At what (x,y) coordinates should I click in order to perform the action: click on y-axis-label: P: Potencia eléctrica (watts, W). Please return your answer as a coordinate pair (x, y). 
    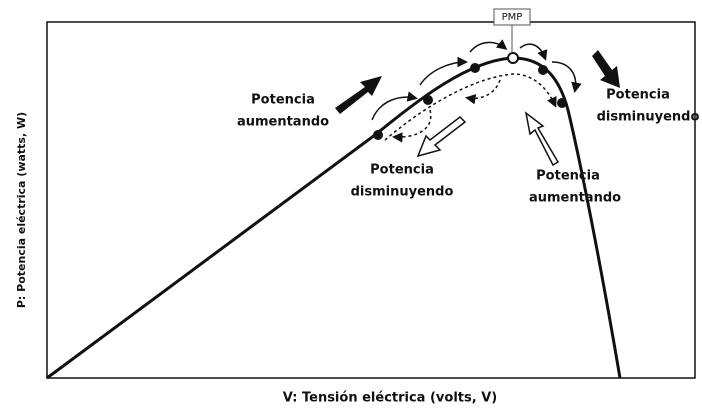
    Looking at the image, I should click on (21, 210).